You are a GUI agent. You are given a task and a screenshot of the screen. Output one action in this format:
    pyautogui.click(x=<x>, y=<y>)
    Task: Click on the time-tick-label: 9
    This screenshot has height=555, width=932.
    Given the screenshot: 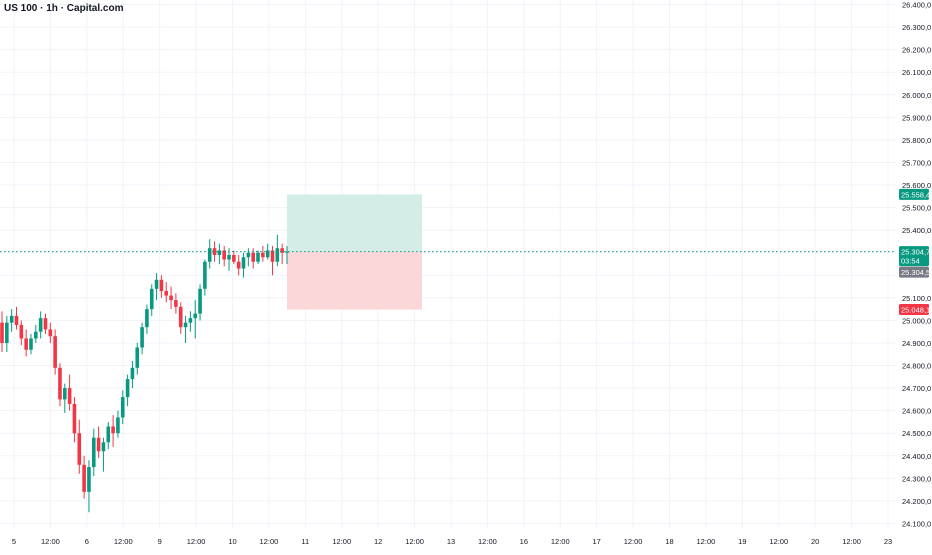 What is the action you would take?
    pyautogui.click(x=160, y=541)
    